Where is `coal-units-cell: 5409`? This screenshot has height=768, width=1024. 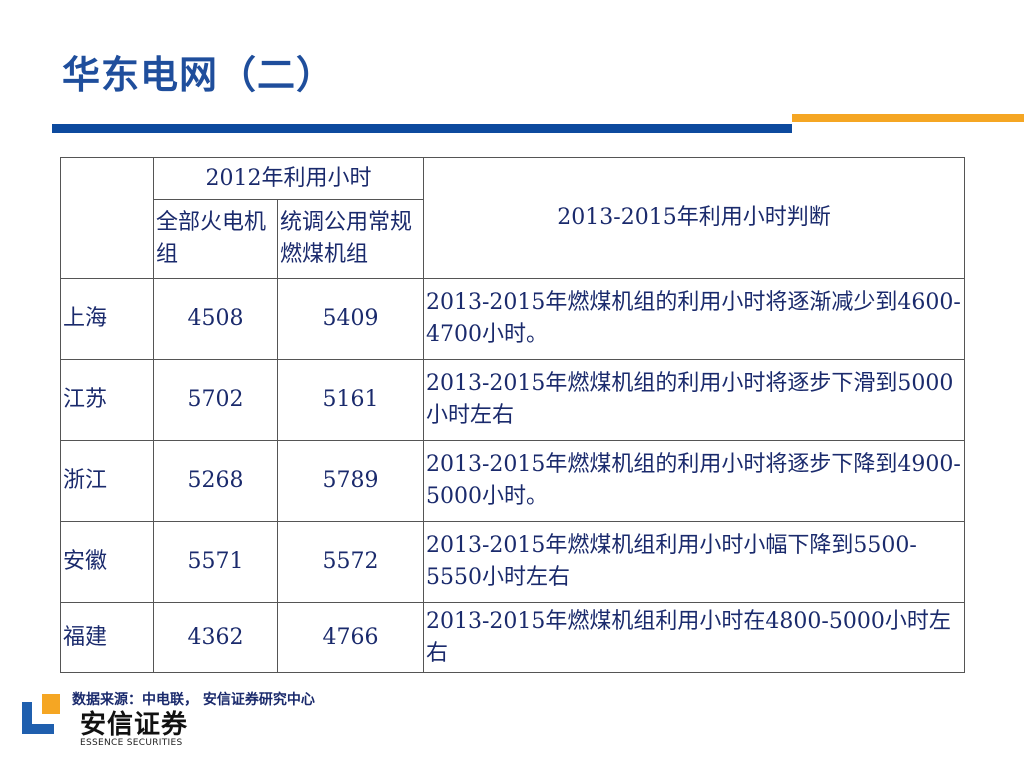
coal-units-cell: 5409 is located at coordinates (350, 319).